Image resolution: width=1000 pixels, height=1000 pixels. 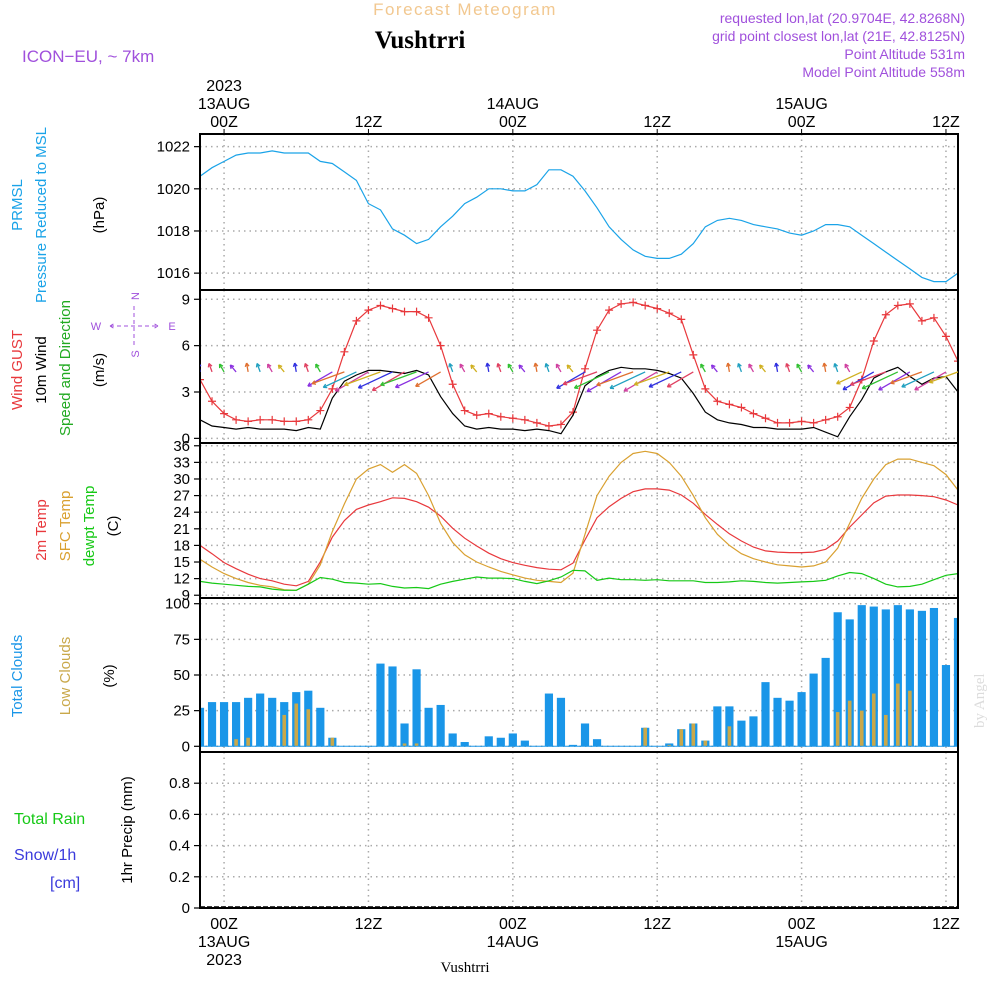 What do you see at coordinates (579, 377) in the screenshot?
I see `wind-arrows` at bounding box center [579, 377].